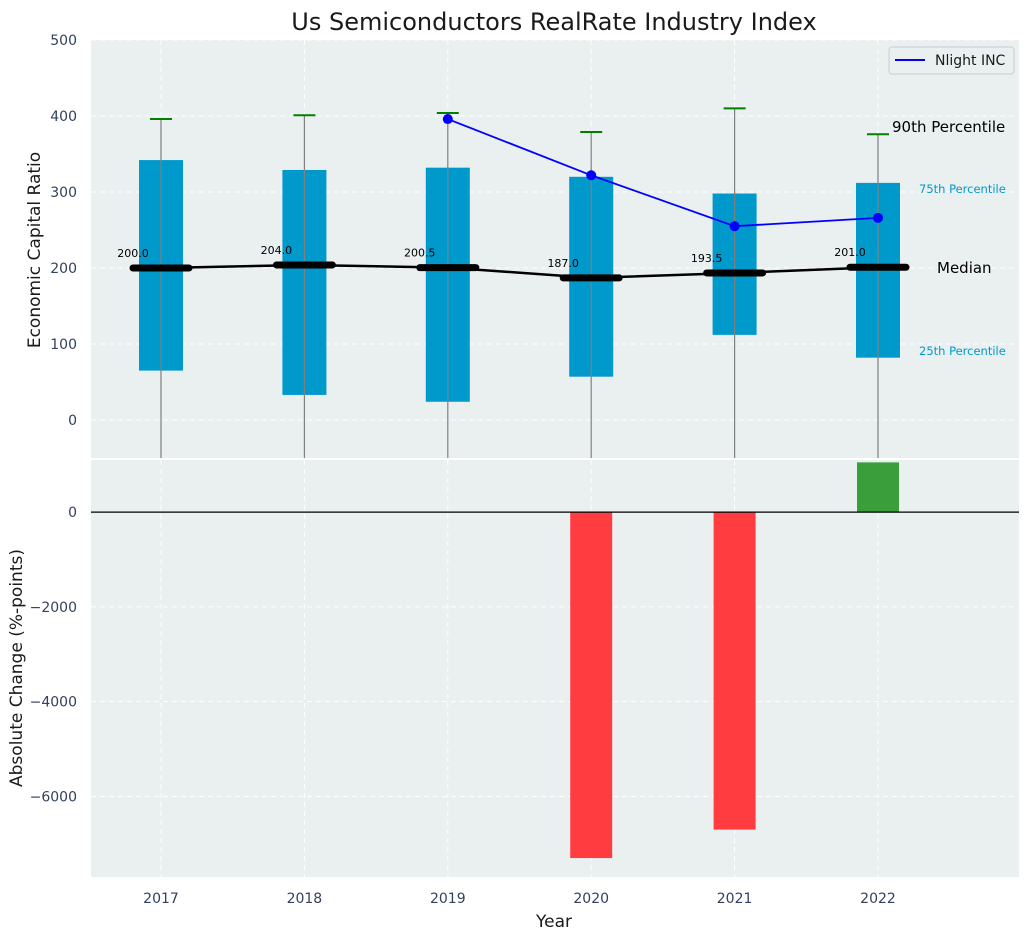  Describe the element at coordinates (420, 253) in the screenshot. I see `median-label-2019: 200.5` at that location.